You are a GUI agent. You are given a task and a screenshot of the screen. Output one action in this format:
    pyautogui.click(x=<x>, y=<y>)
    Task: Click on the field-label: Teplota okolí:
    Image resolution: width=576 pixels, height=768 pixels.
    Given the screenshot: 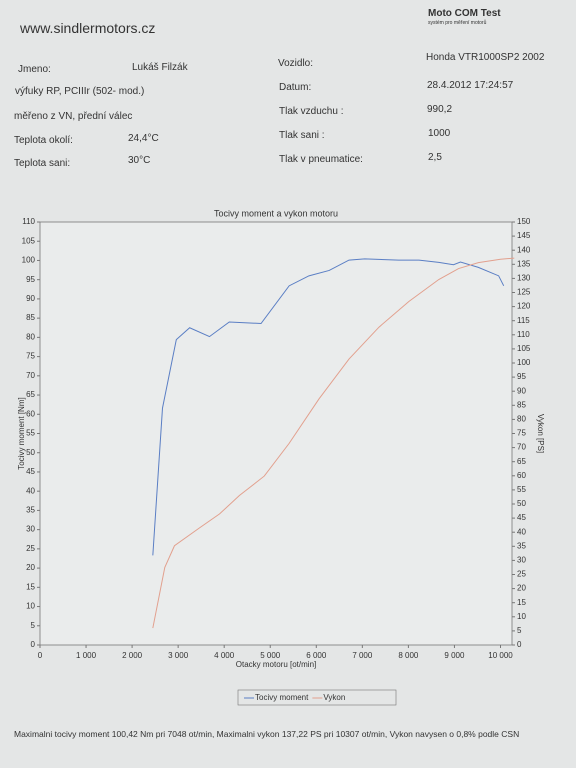 What is the action you would take?
    pyautogui.click(x=43, y=140)
    